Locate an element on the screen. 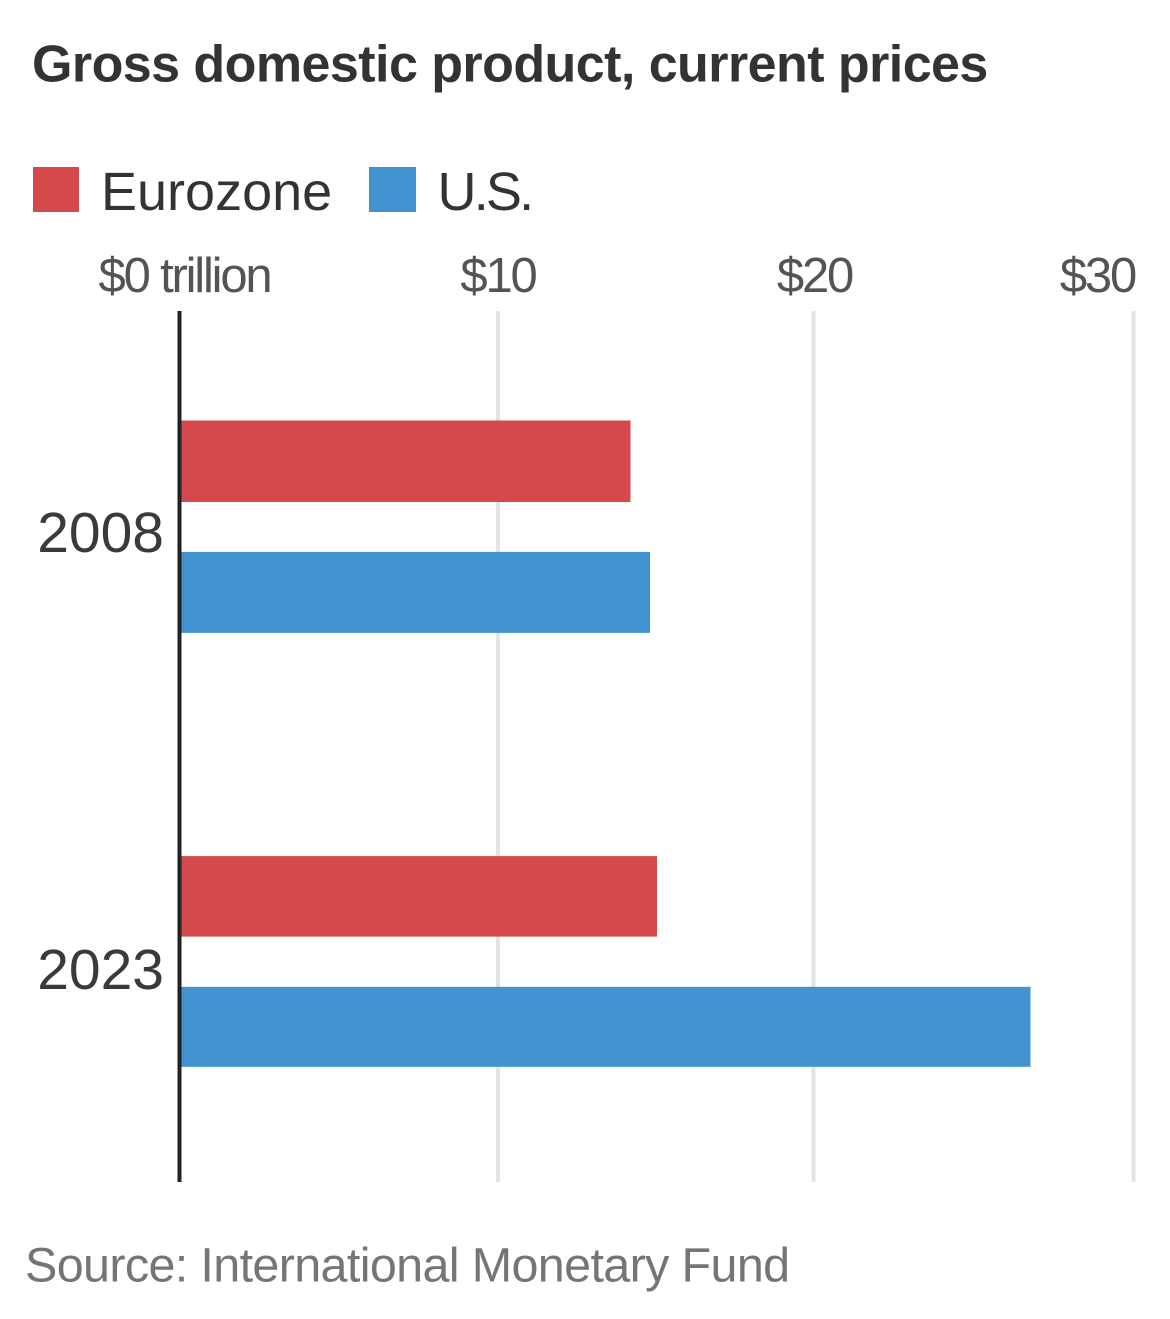 The image size is (1170, 1319). svg-text: $10 is located at coordinates (498, 276).